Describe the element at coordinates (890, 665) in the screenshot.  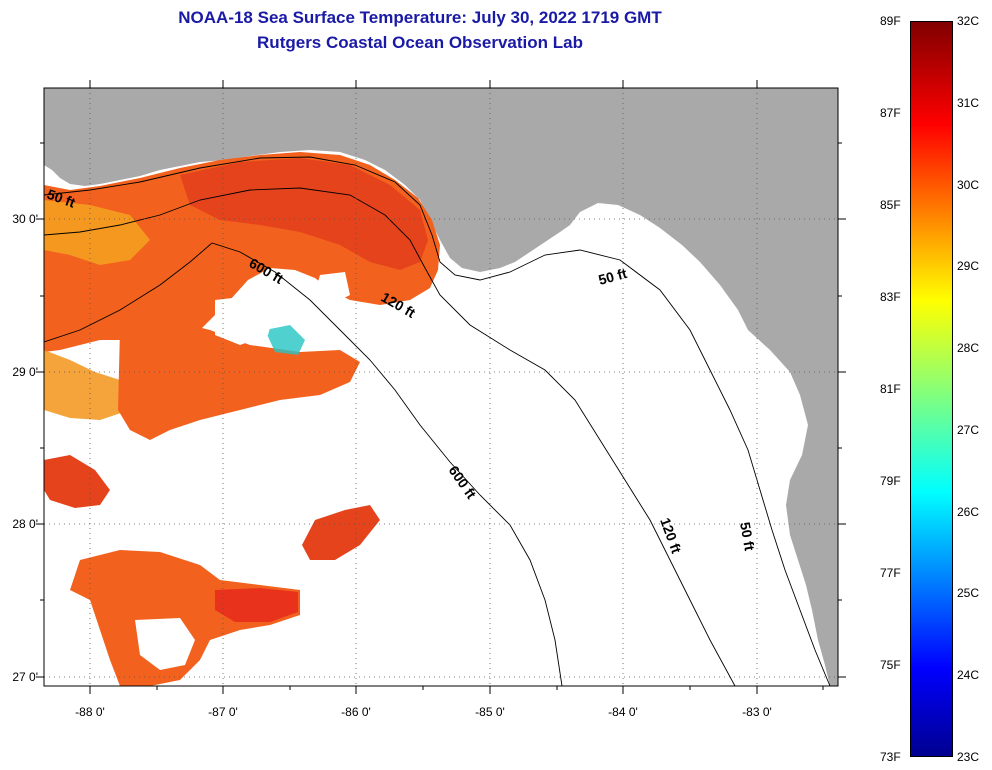
I see `colorbar-fahrenheit-label: 75F` at that location.